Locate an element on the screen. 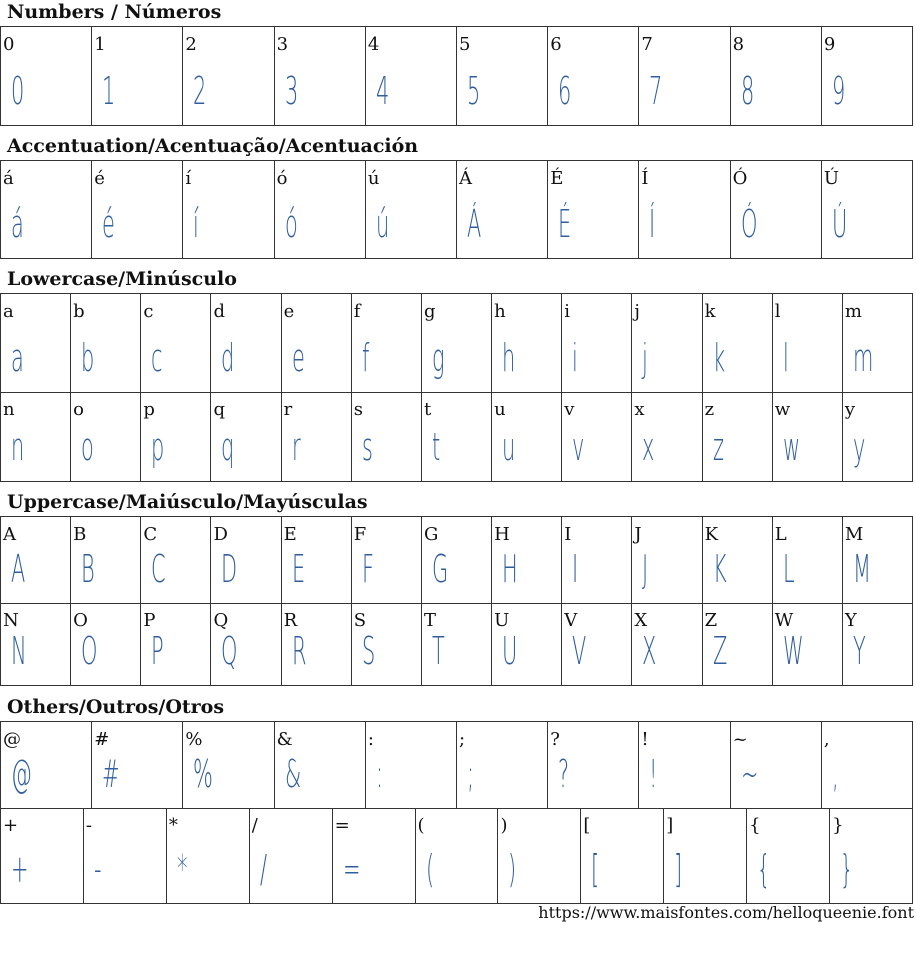 The image size is (916, 975). font-glyph-sample: / is located at coordinates (263, 869).